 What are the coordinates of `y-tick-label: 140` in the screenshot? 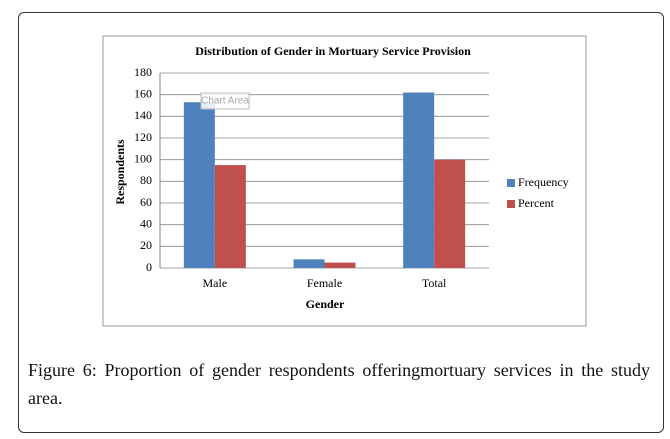 It's located at (143, 115).